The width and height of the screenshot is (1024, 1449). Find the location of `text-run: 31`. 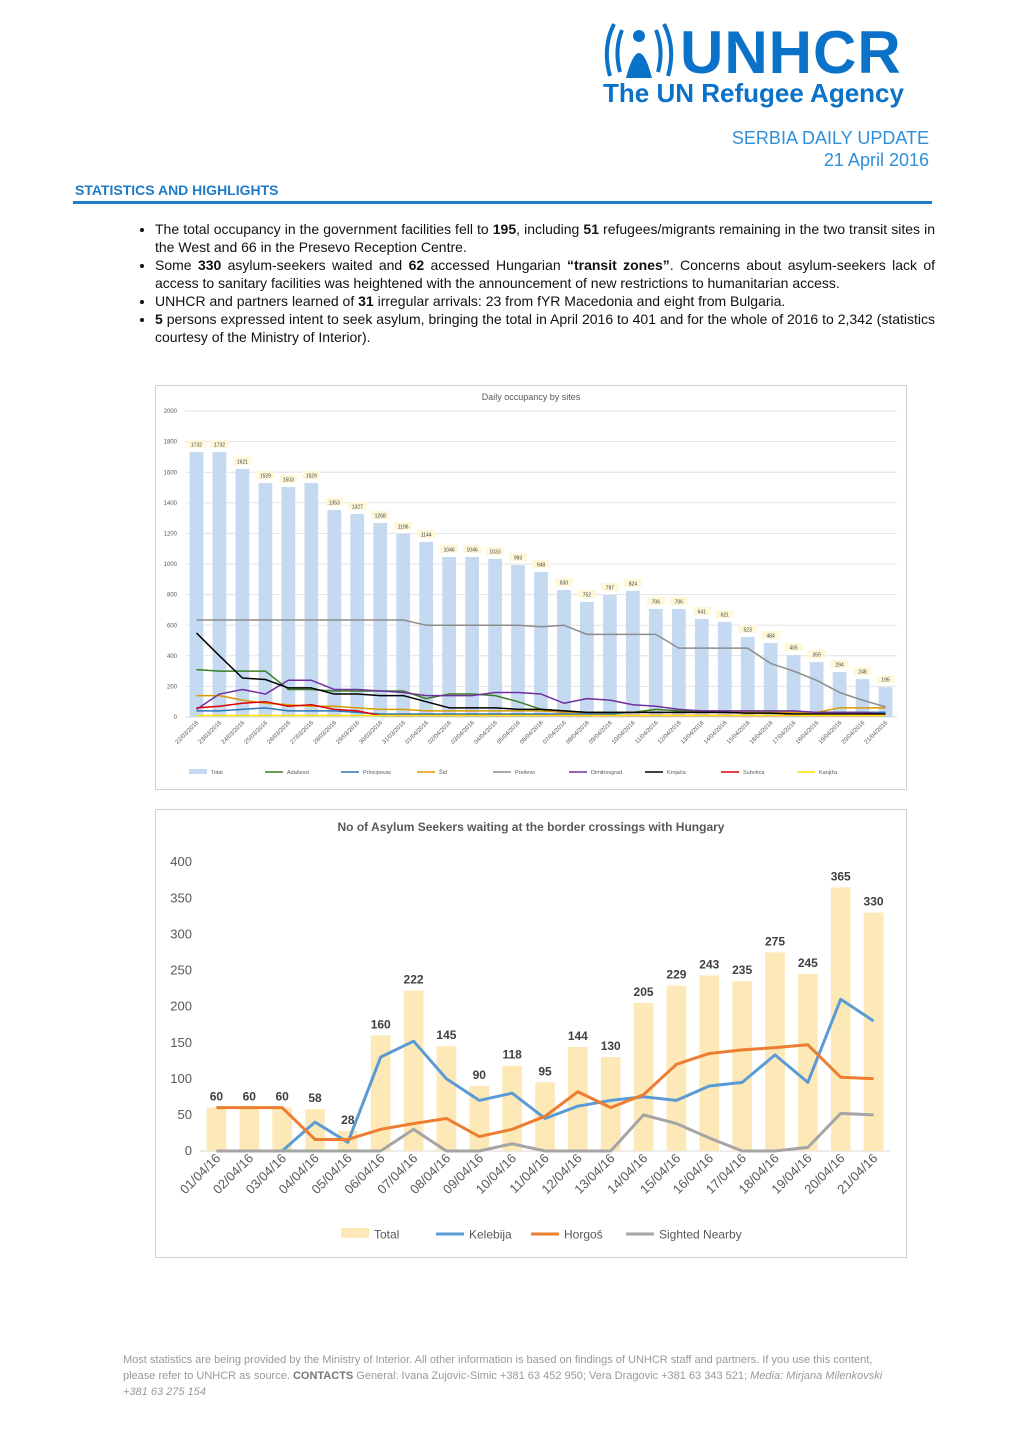

text-run: 31 is located at coordinates (366, 301).